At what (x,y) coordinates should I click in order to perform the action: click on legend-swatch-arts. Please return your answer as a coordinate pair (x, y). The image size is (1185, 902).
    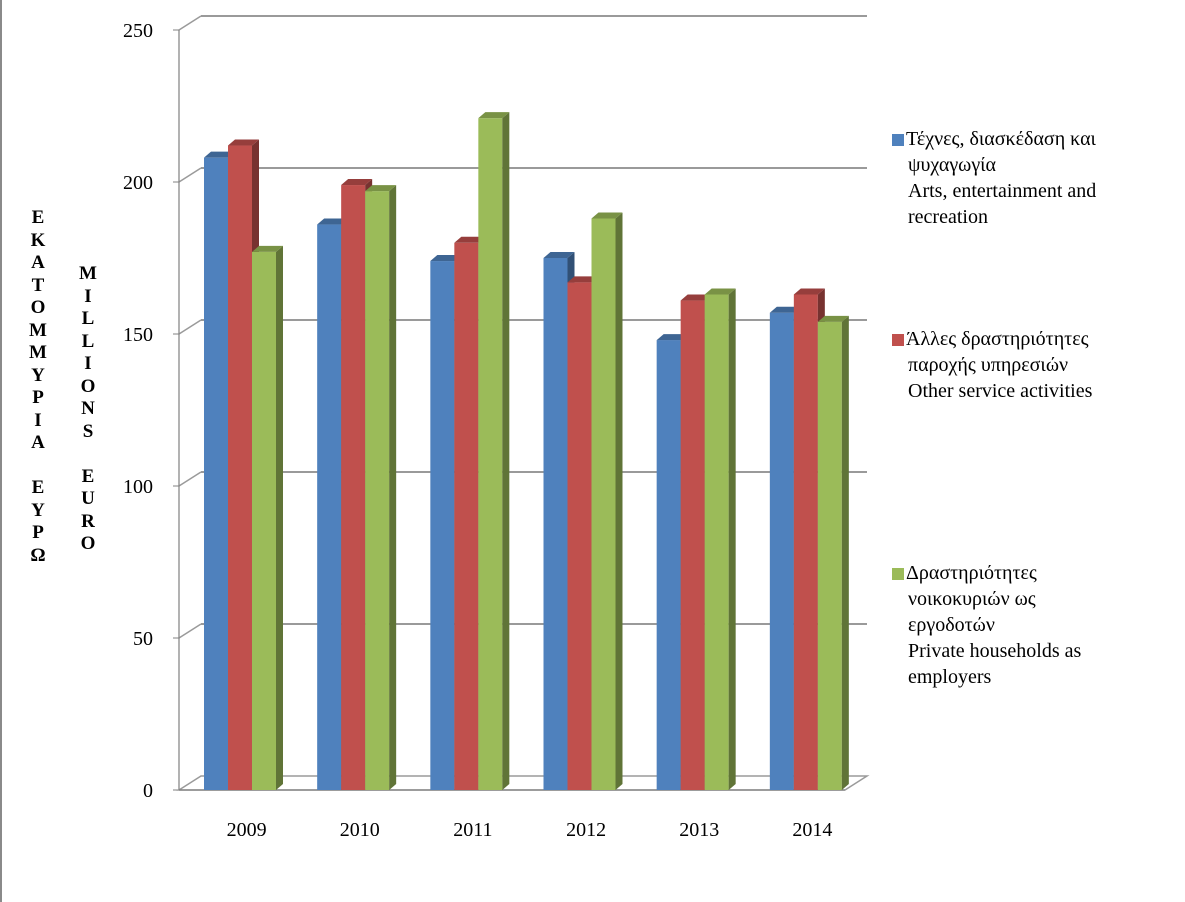
    Looking at the image, I should click on (898, 140).